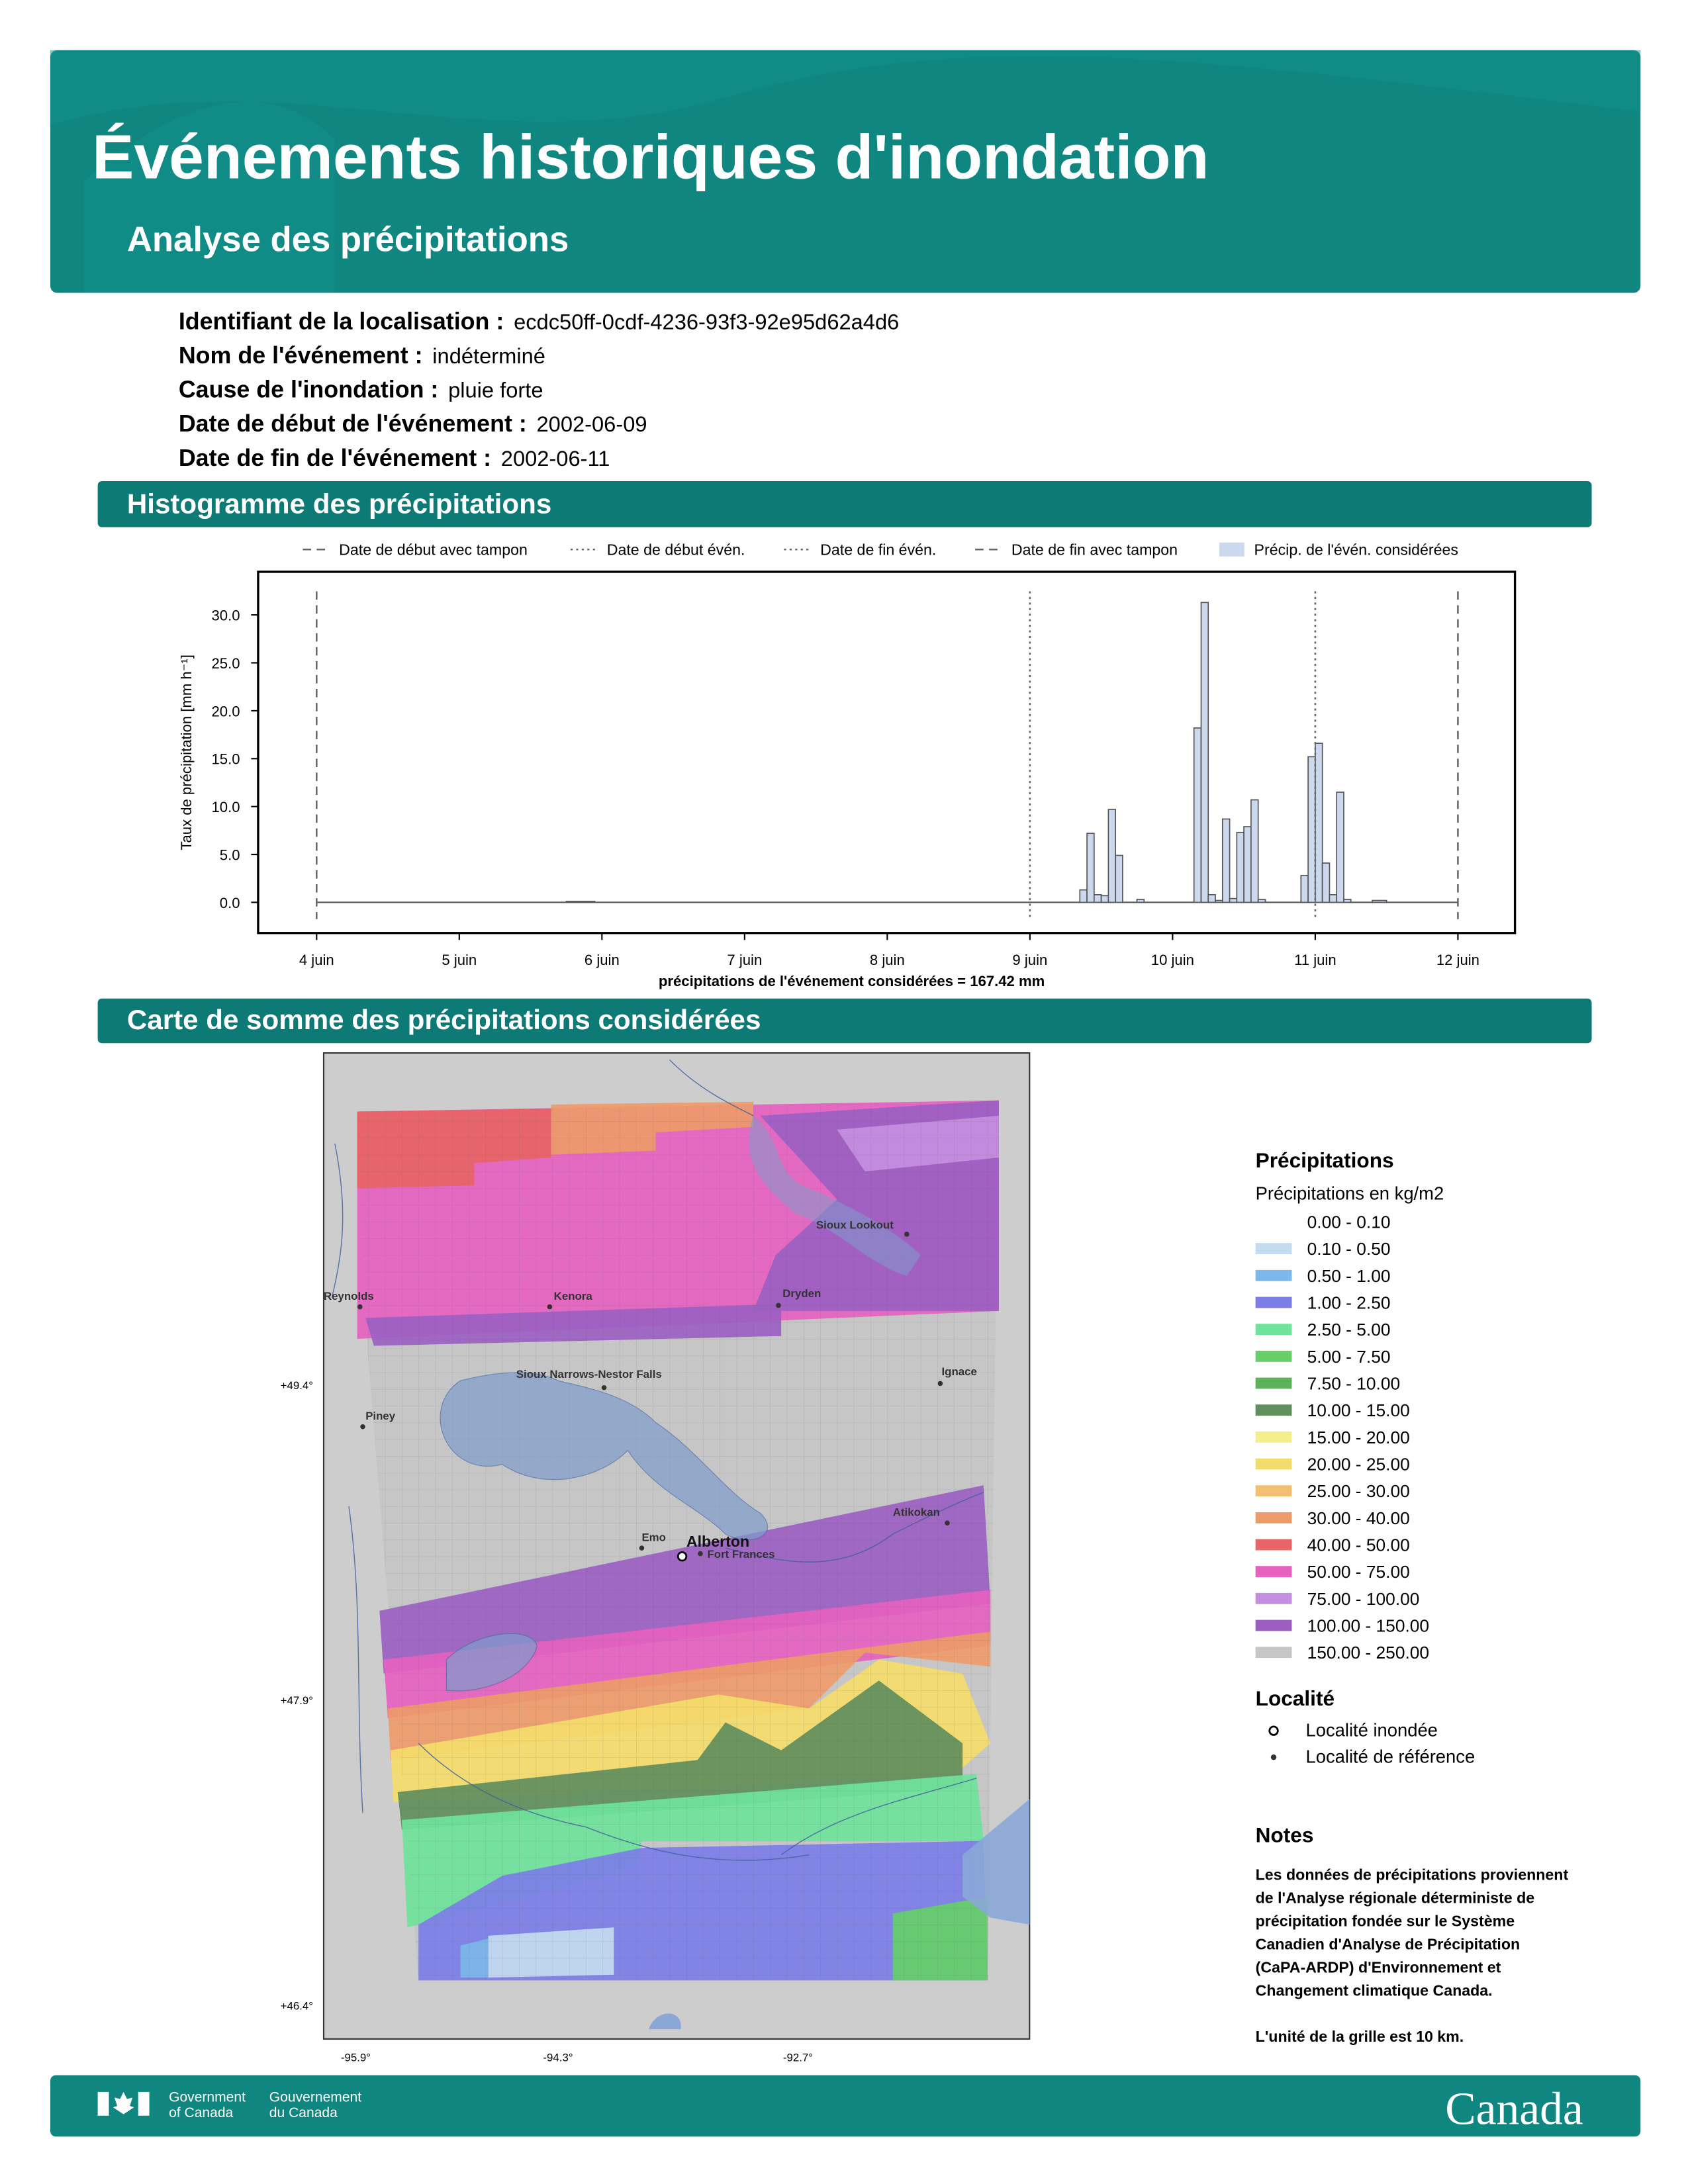 This screenshot has height=2184, width=1688. What do you see at coordinates (186, 752) in the screenshot?
I see `y-axis-label: Taux de précipitation [mm h⁻¹]` at bounding box center [186, 752].